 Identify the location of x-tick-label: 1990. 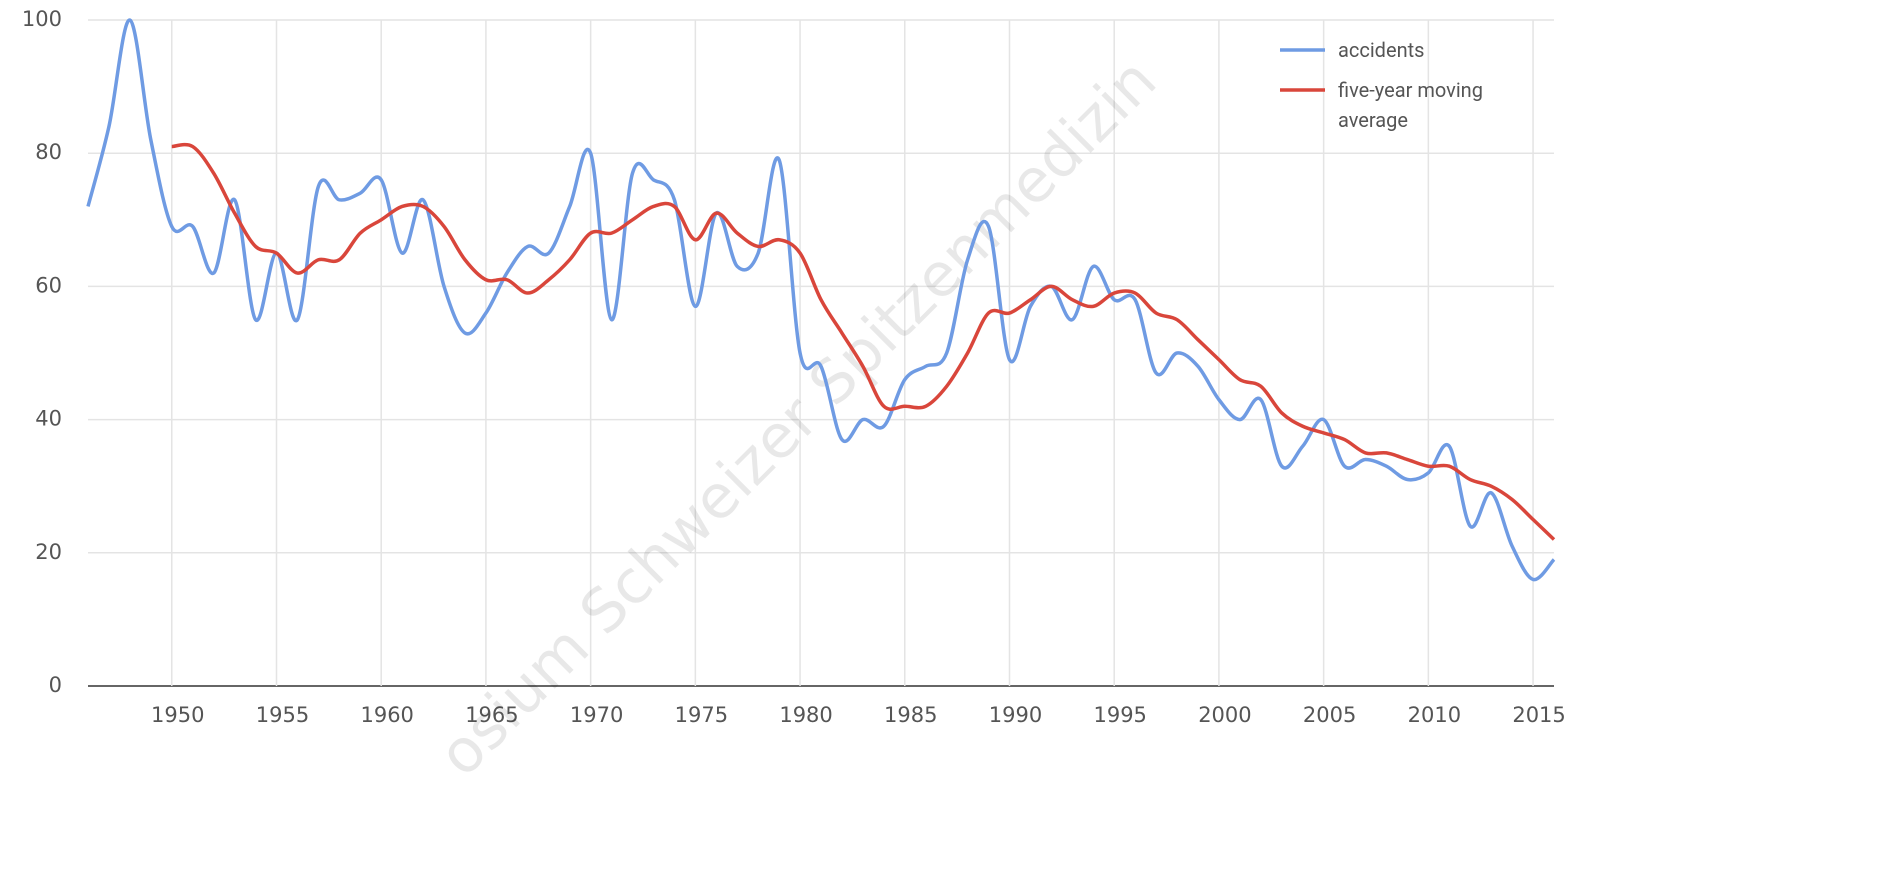
(1015, 715).